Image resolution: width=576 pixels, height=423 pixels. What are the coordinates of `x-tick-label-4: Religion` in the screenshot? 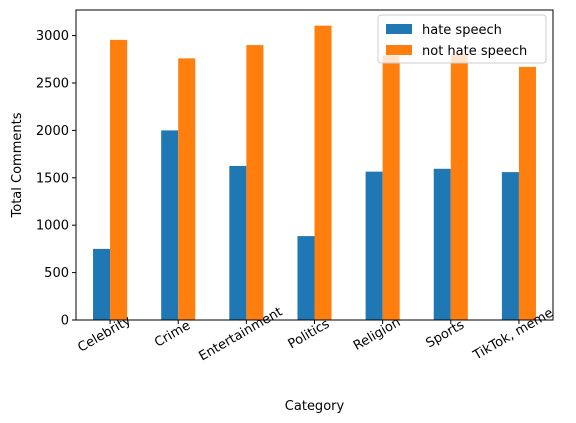 It's located at (377, 334).